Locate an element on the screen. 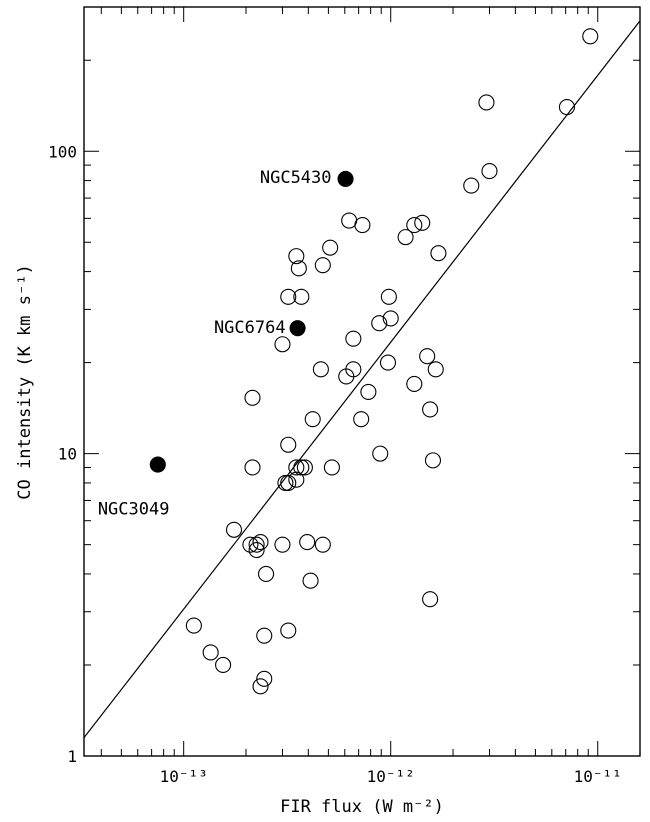 Image resolution: width=650 pixels, height=822 pixels. x-tick-label: 10⁻¹³ is located at coordinates (184, 776).